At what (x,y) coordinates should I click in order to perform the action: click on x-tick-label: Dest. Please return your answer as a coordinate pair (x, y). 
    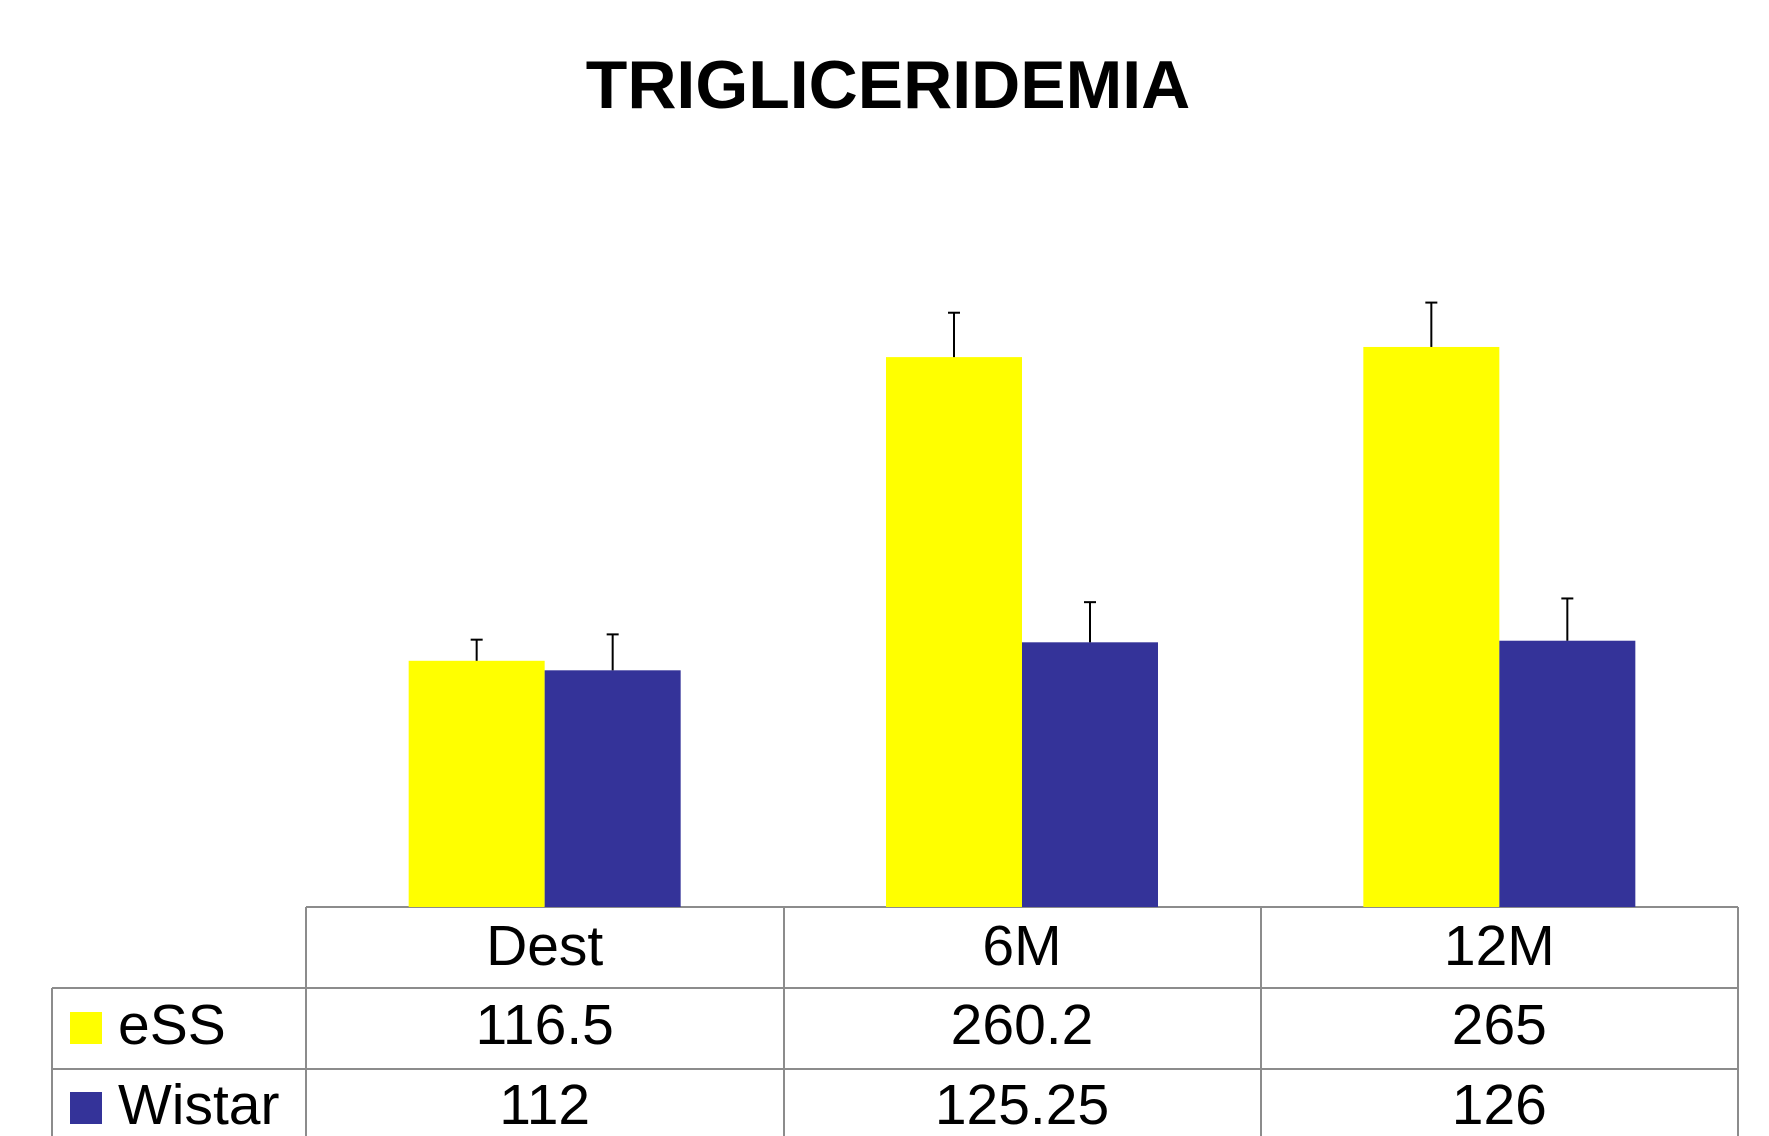
    Looking at the image, I should click on (544, 946).